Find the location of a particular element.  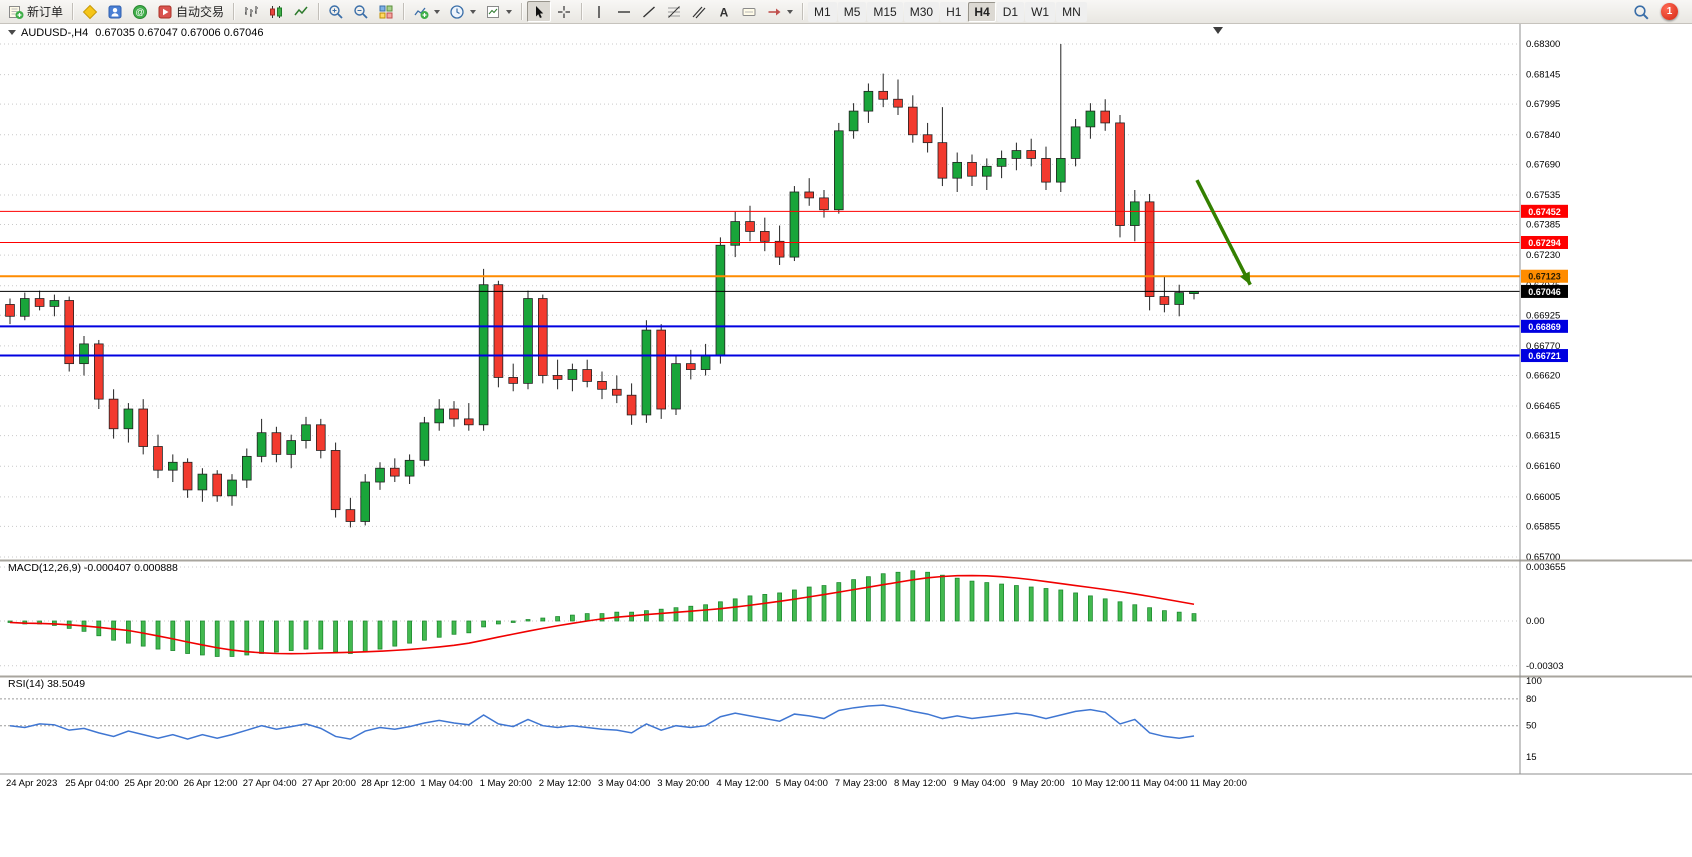

tf-mn-button: MN is located at coordinates (1071, 11).